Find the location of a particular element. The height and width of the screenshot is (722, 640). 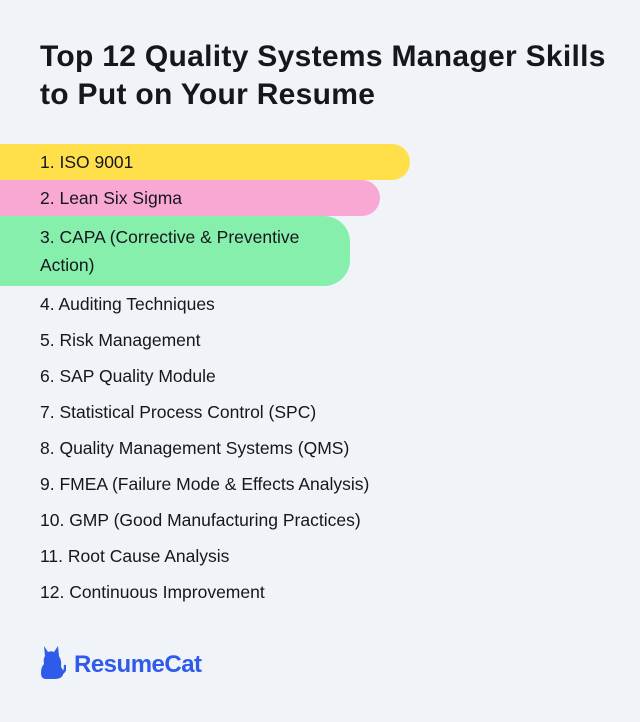

skill-item-1: 1. ISO 9001 is located at coordinates (205, 162).